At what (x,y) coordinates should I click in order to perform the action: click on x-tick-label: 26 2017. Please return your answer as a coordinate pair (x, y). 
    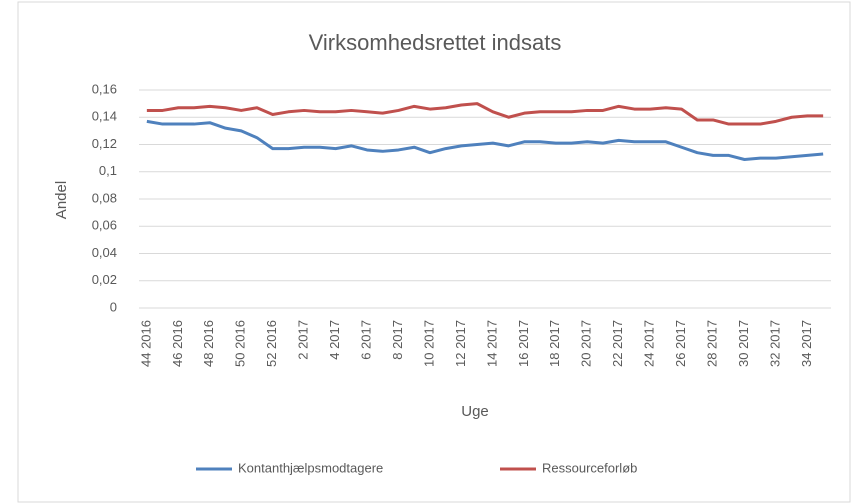
    Looking at the image, I should click on (680, 343).